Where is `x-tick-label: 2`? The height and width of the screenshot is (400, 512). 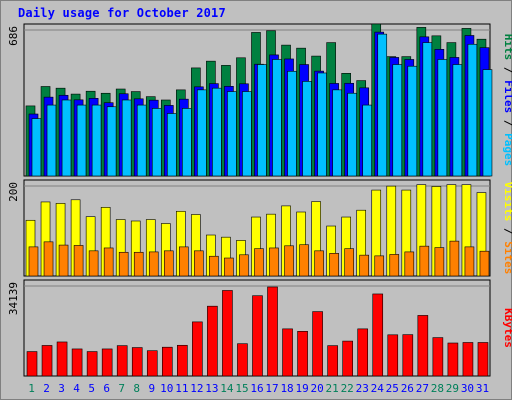 x-tick-label: 2 is located at coordinates (46, 388).